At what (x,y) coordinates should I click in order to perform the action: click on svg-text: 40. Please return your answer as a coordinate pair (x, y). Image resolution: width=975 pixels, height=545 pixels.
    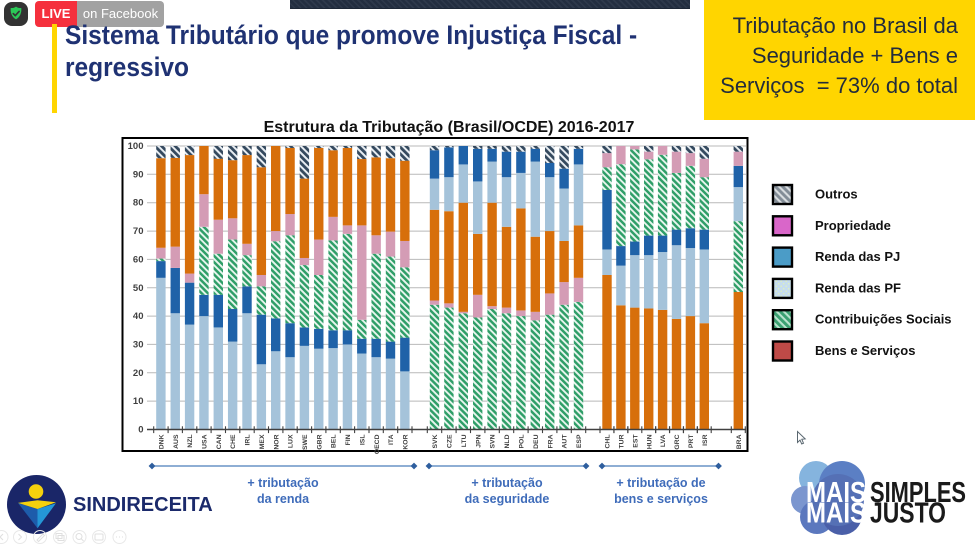
    Looking at the image, I should click on (138, 316).